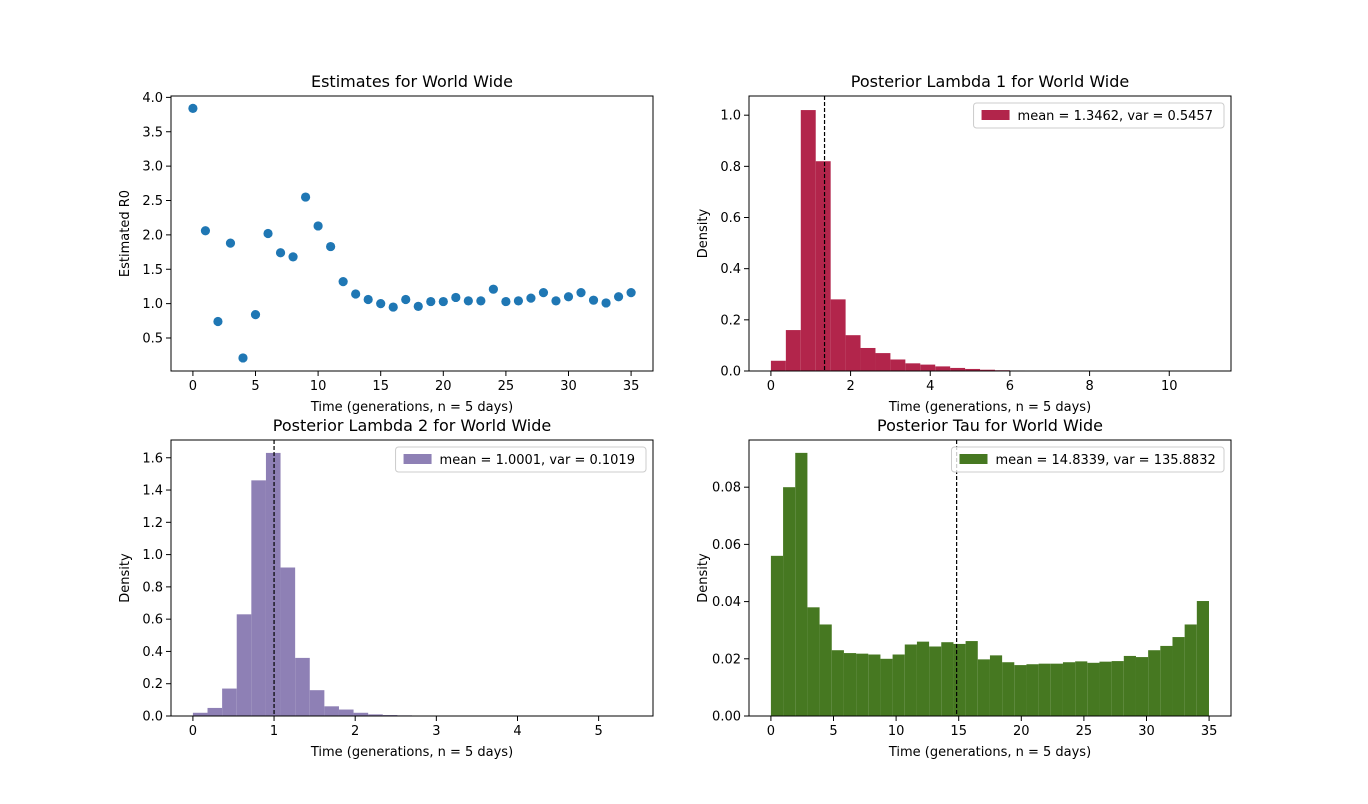 Image resolution: width=1368 pixels, height=804 pixels. What do you see at coordinates (152, 235) in the screenshot?
I see `y-tick-label: 2.0` at bounding box center [152, 235].